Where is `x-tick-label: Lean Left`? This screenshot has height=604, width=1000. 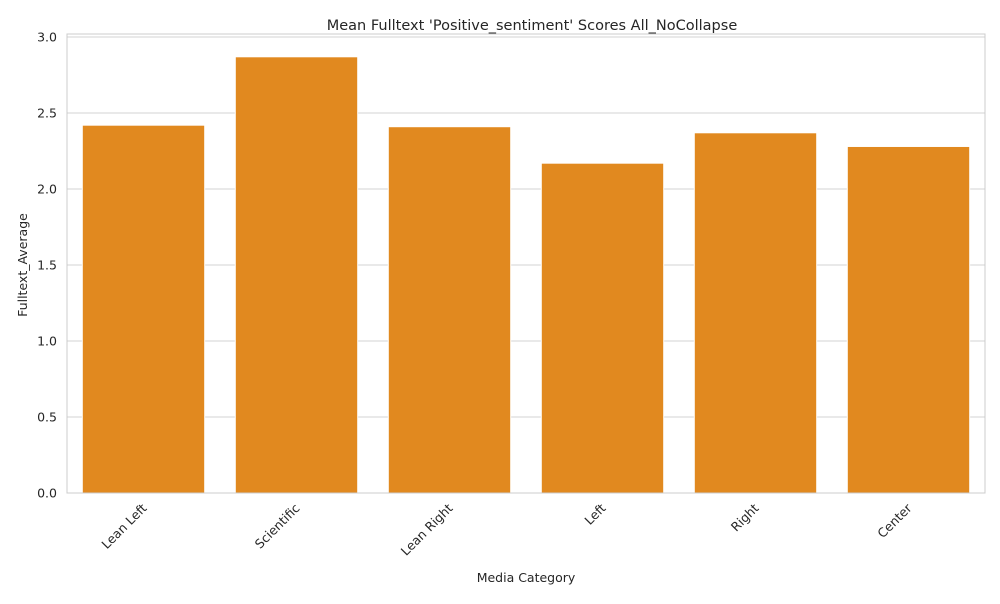 x-tick-label: Lean Left is located at coordinates (123, 525).